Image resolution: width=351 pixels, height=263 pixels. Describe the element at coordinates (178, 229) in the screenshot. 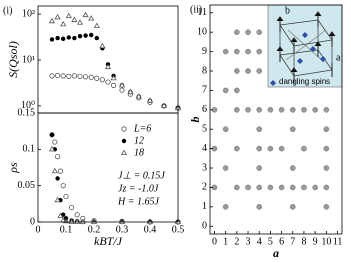

I see `x-tick-label: 0.5` at that location.